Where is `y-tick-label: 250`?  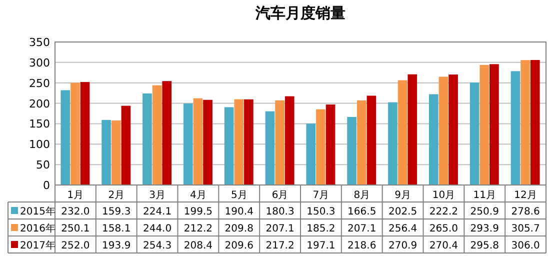
y-tick-label: 250 is located at coordinates (39, 83).